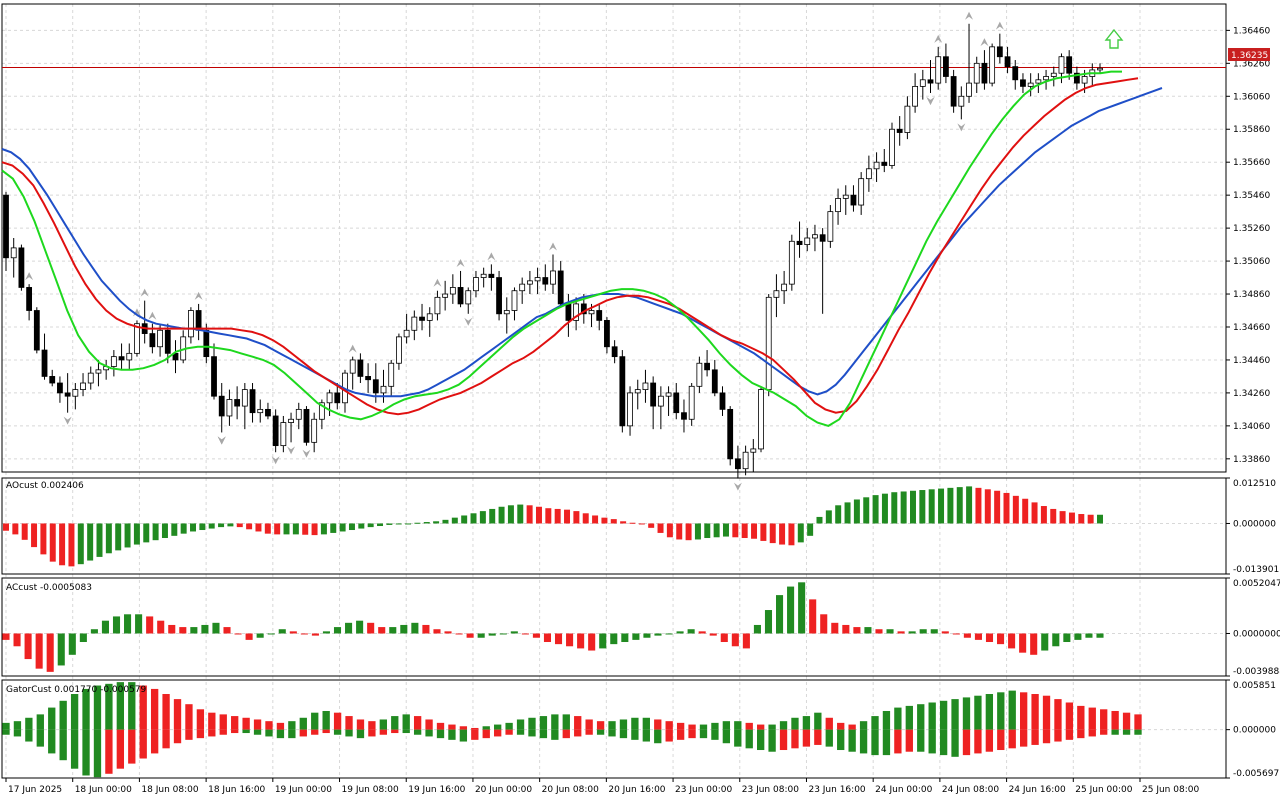 This screenshot has height=804, width=1280. I want to click on price-tick-label: 1.35860, so click(1251, 130).